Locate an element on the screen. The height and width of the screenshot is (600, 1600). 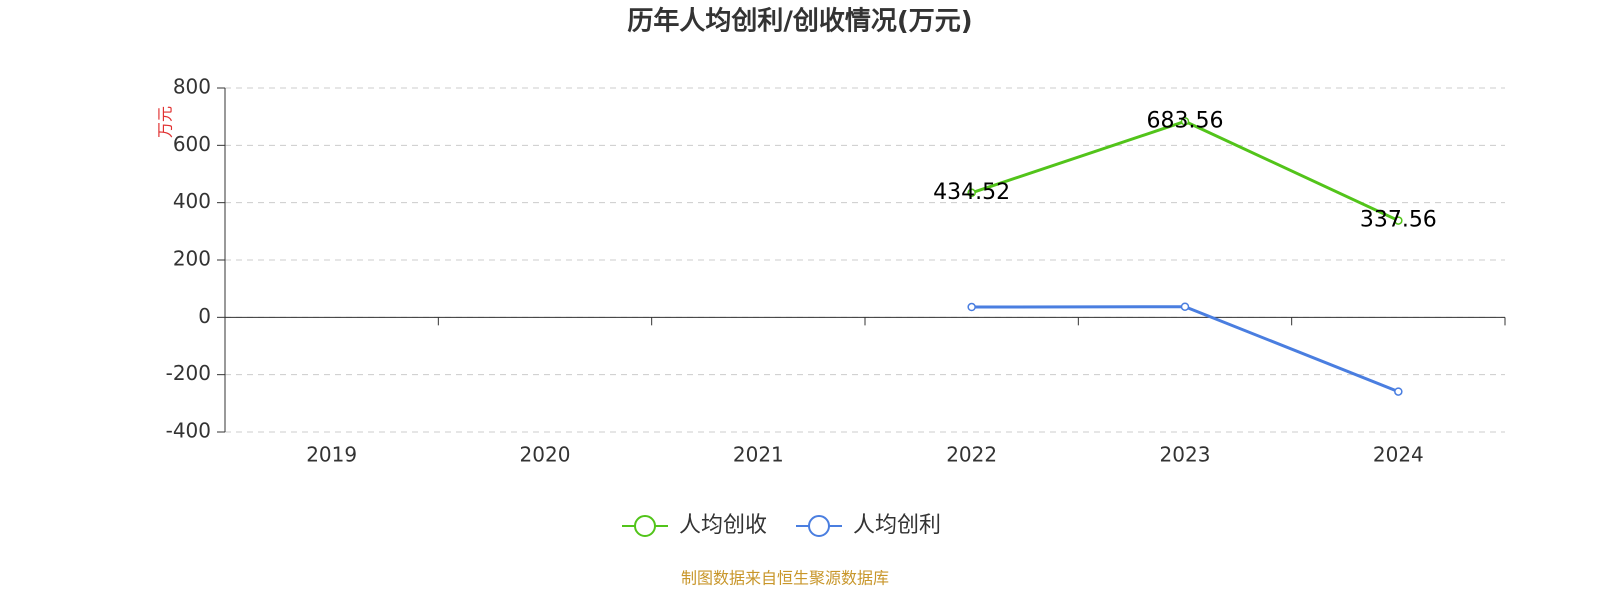
x-tick-label: 2024 is located at coordinates (1398, 455).